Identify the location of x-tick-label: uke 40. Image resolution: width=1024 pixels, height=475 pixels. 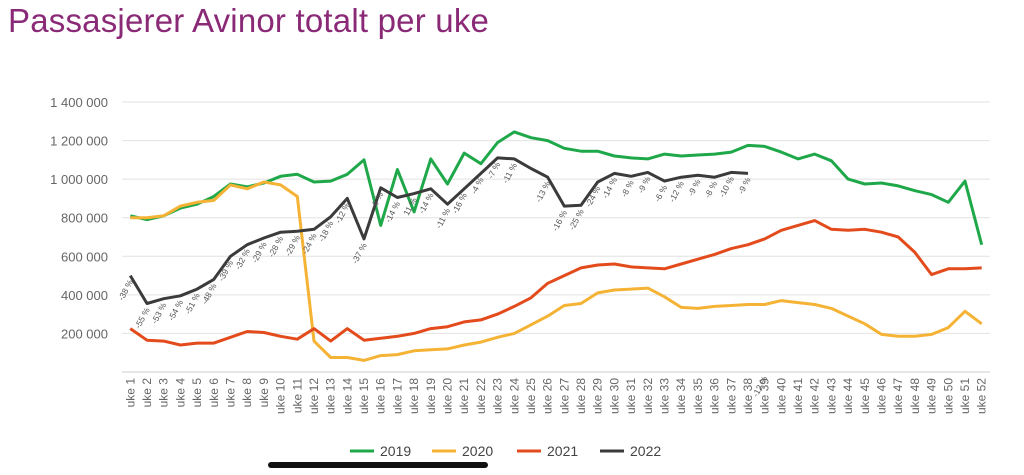
(781, 396).